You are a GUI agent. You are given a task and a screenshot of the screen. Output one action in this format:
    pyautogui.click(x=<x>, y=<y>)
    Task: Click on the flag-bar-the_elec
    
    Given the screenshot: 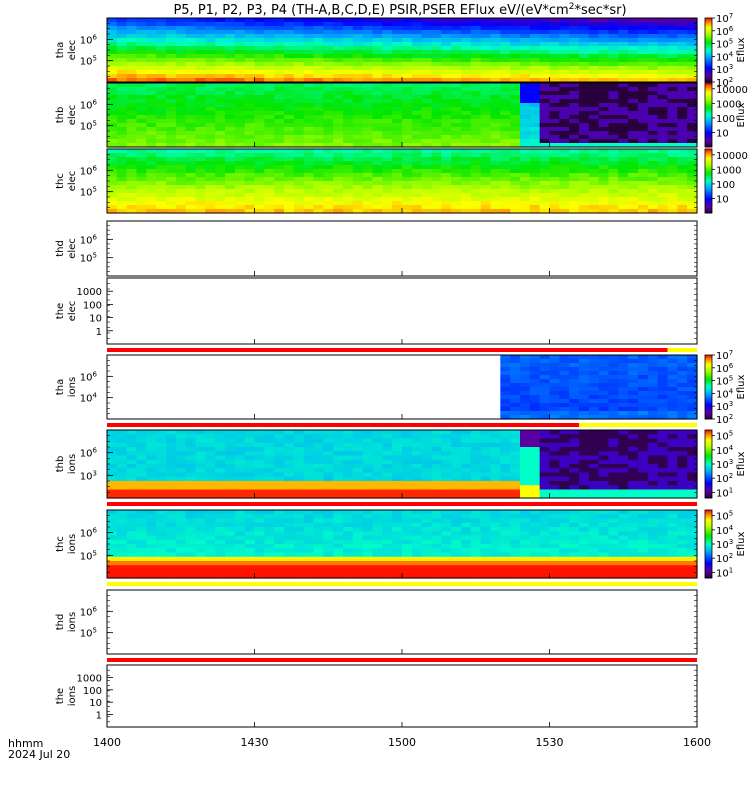 What is the action you would take?
    pyautogui.click(x=402, y=350)
    